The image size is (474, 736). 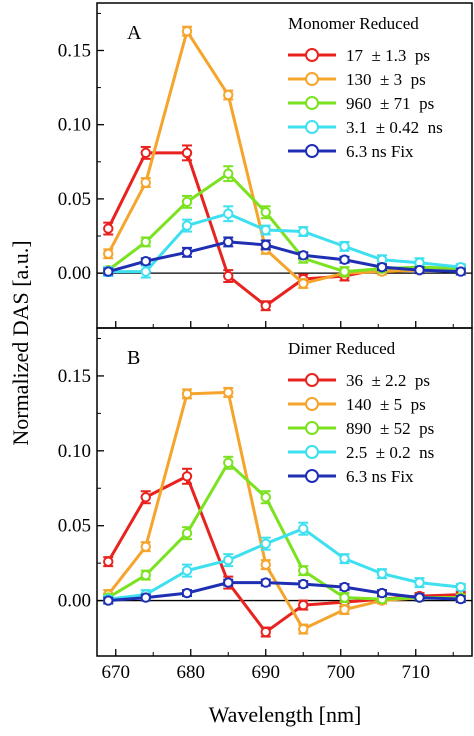 I want to click on panel-b-ytick-label: 0.05, so click(x=74, y=526).